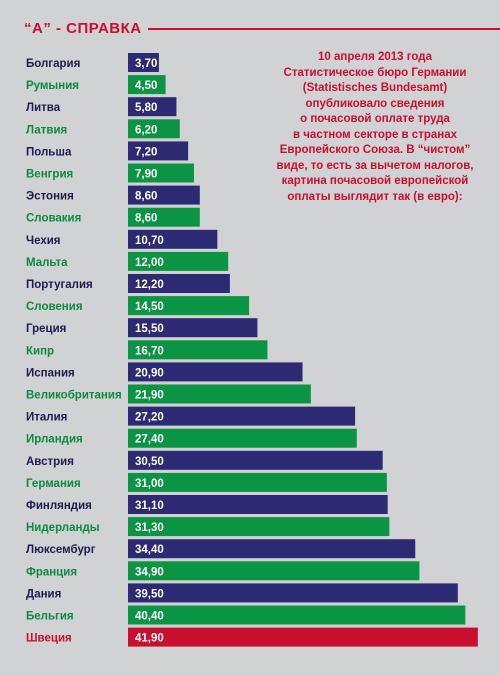 Image resolution: width=500 pixels, height=676 pixels. Describe the element at coordinates (61, 550) in the screenshot. I see `country-label: Люксембург` at that location.